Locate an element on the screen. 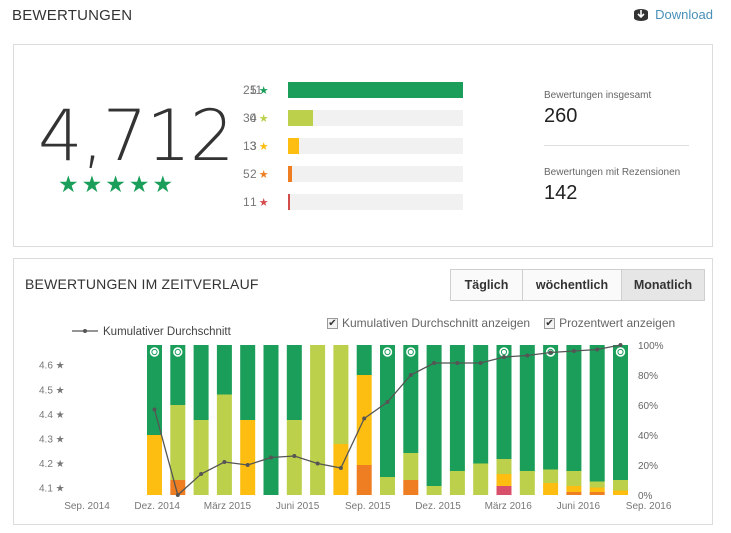  y-left-tick: 4.3 ★ is located at coordinates (52, 439).